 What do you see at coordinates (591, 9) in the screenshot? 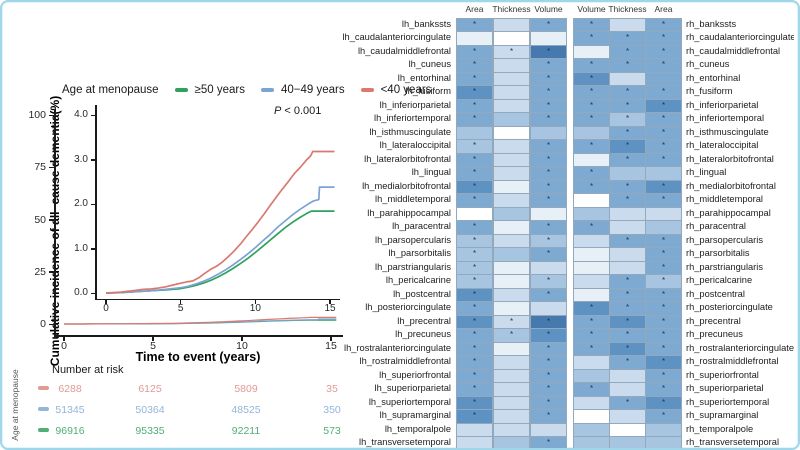
I see `heatmap-col-header: Volume` at bounding box center [591, 9].